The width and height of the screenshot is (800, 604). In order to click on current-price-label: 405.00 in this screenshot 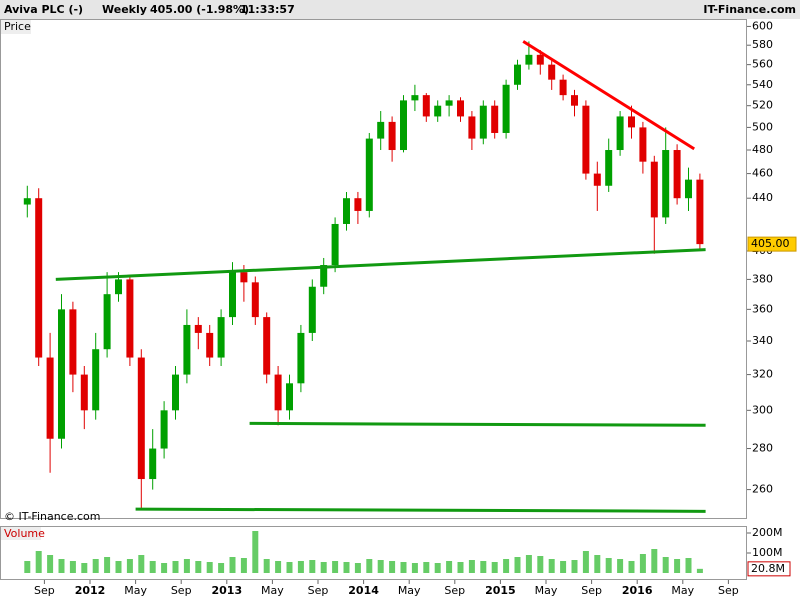, I will do `click(770, 243)`.